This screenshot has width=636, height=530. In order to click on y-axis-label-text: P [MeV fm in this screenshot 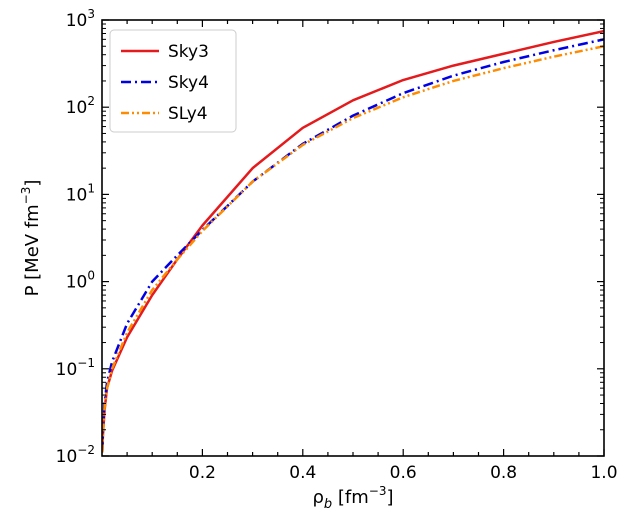, I will do `click(32, 250)`.